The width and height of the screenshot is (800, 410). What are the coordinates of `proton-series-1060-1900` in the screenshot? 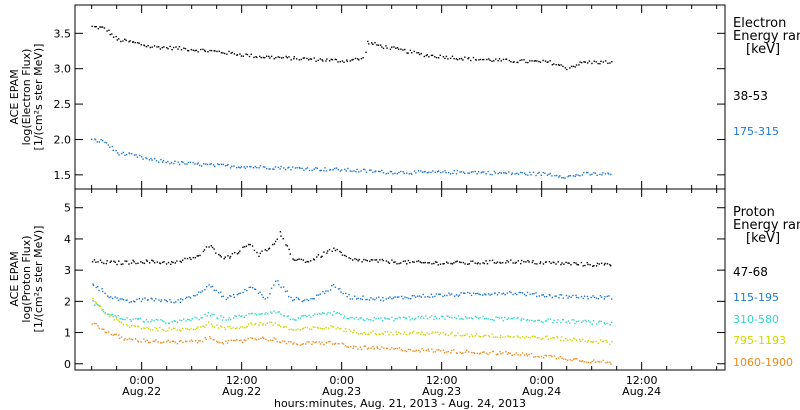 It's located at (351, 343).